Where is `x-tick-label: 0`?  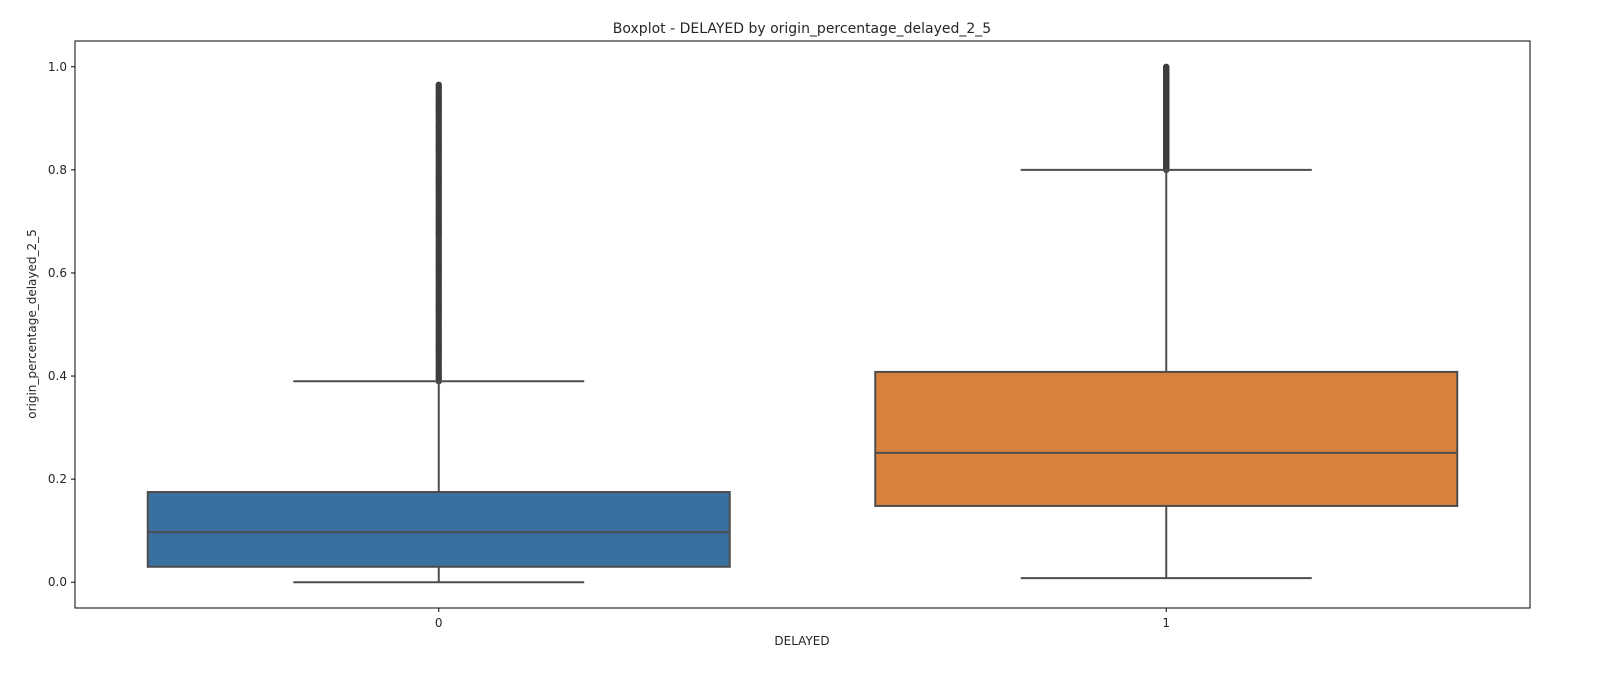 x-tick-label: 0 is located at coordinates (439, 623).